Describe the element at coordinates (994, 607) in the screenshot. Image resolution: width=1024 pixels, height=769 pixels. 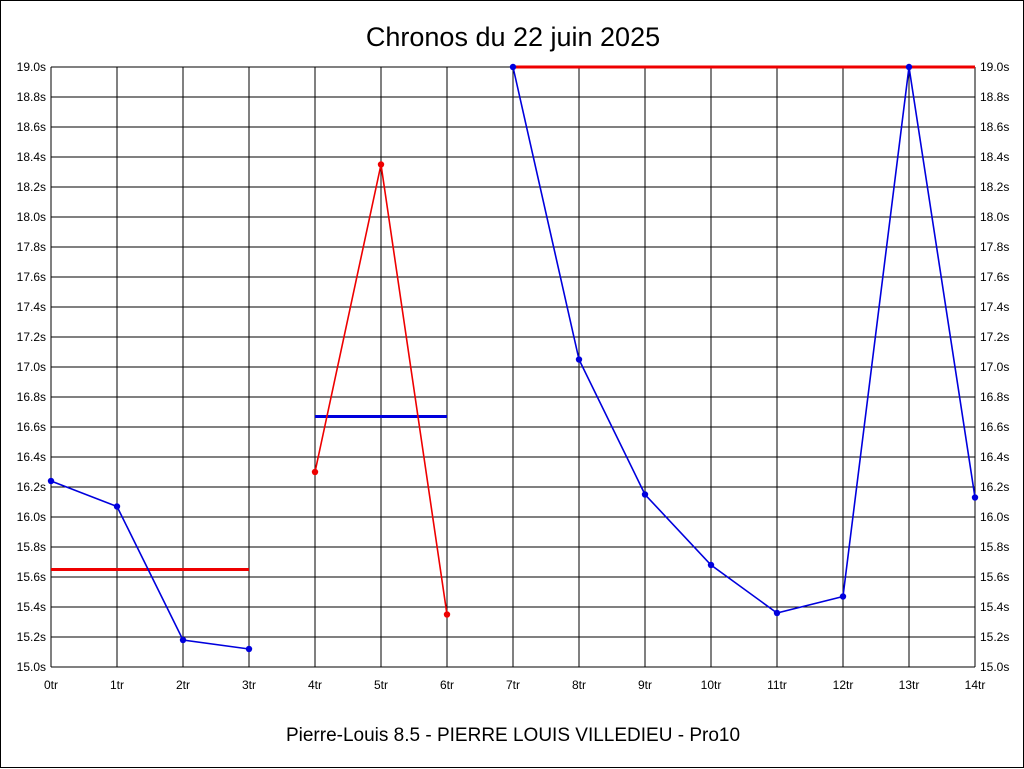
I see `y-tick-label-right: 15.4s` at that location.